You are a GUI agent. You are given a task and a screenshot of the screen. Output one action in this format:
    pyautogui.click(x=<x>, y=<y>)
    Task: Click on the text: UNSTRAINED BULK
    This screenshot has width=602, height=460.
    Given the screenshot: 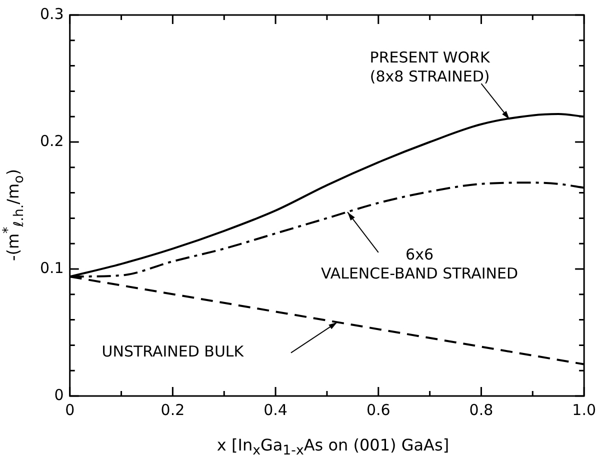 What is the action you would take?
    pyautogui.click(x=173, y=351)
    